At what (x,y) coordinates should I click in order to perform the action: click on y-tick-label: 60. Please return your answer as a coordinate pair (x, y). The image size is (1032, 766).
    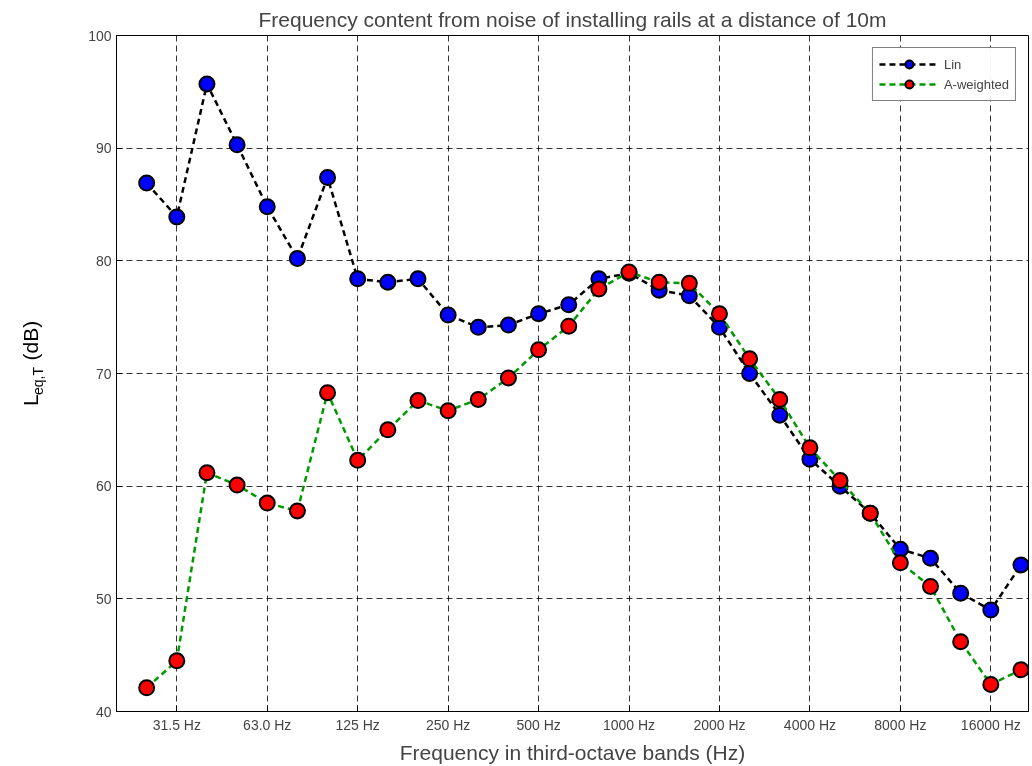
    Looking at the image, I should click on (103, 486).